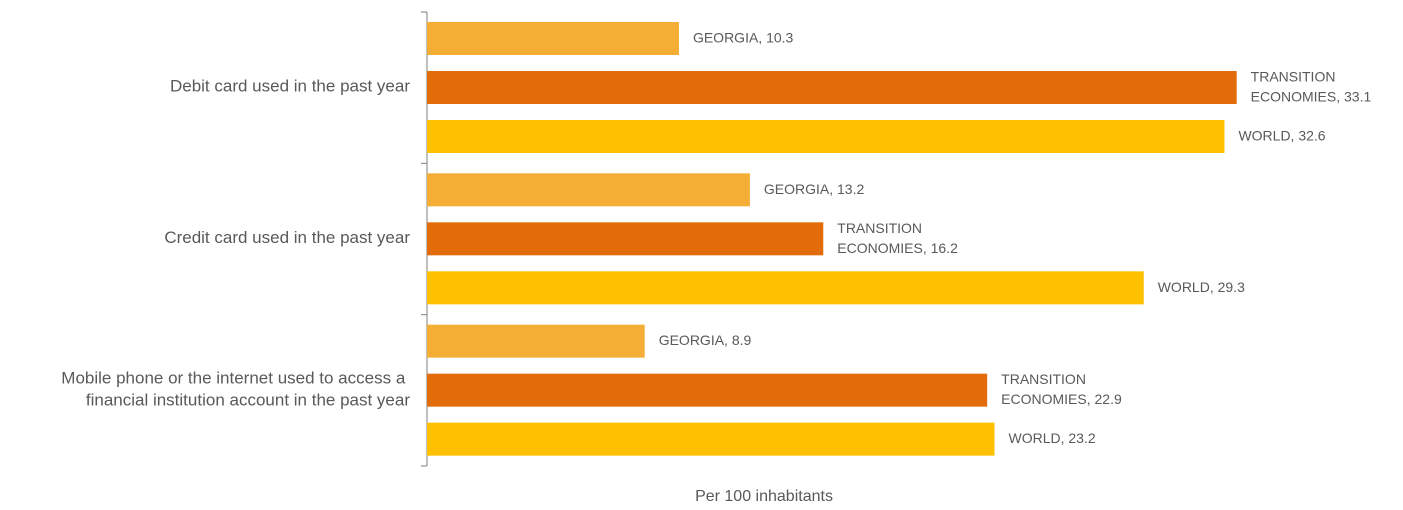  I want to click on data-label: GEORGIA, 8.9, so click(705, 340).